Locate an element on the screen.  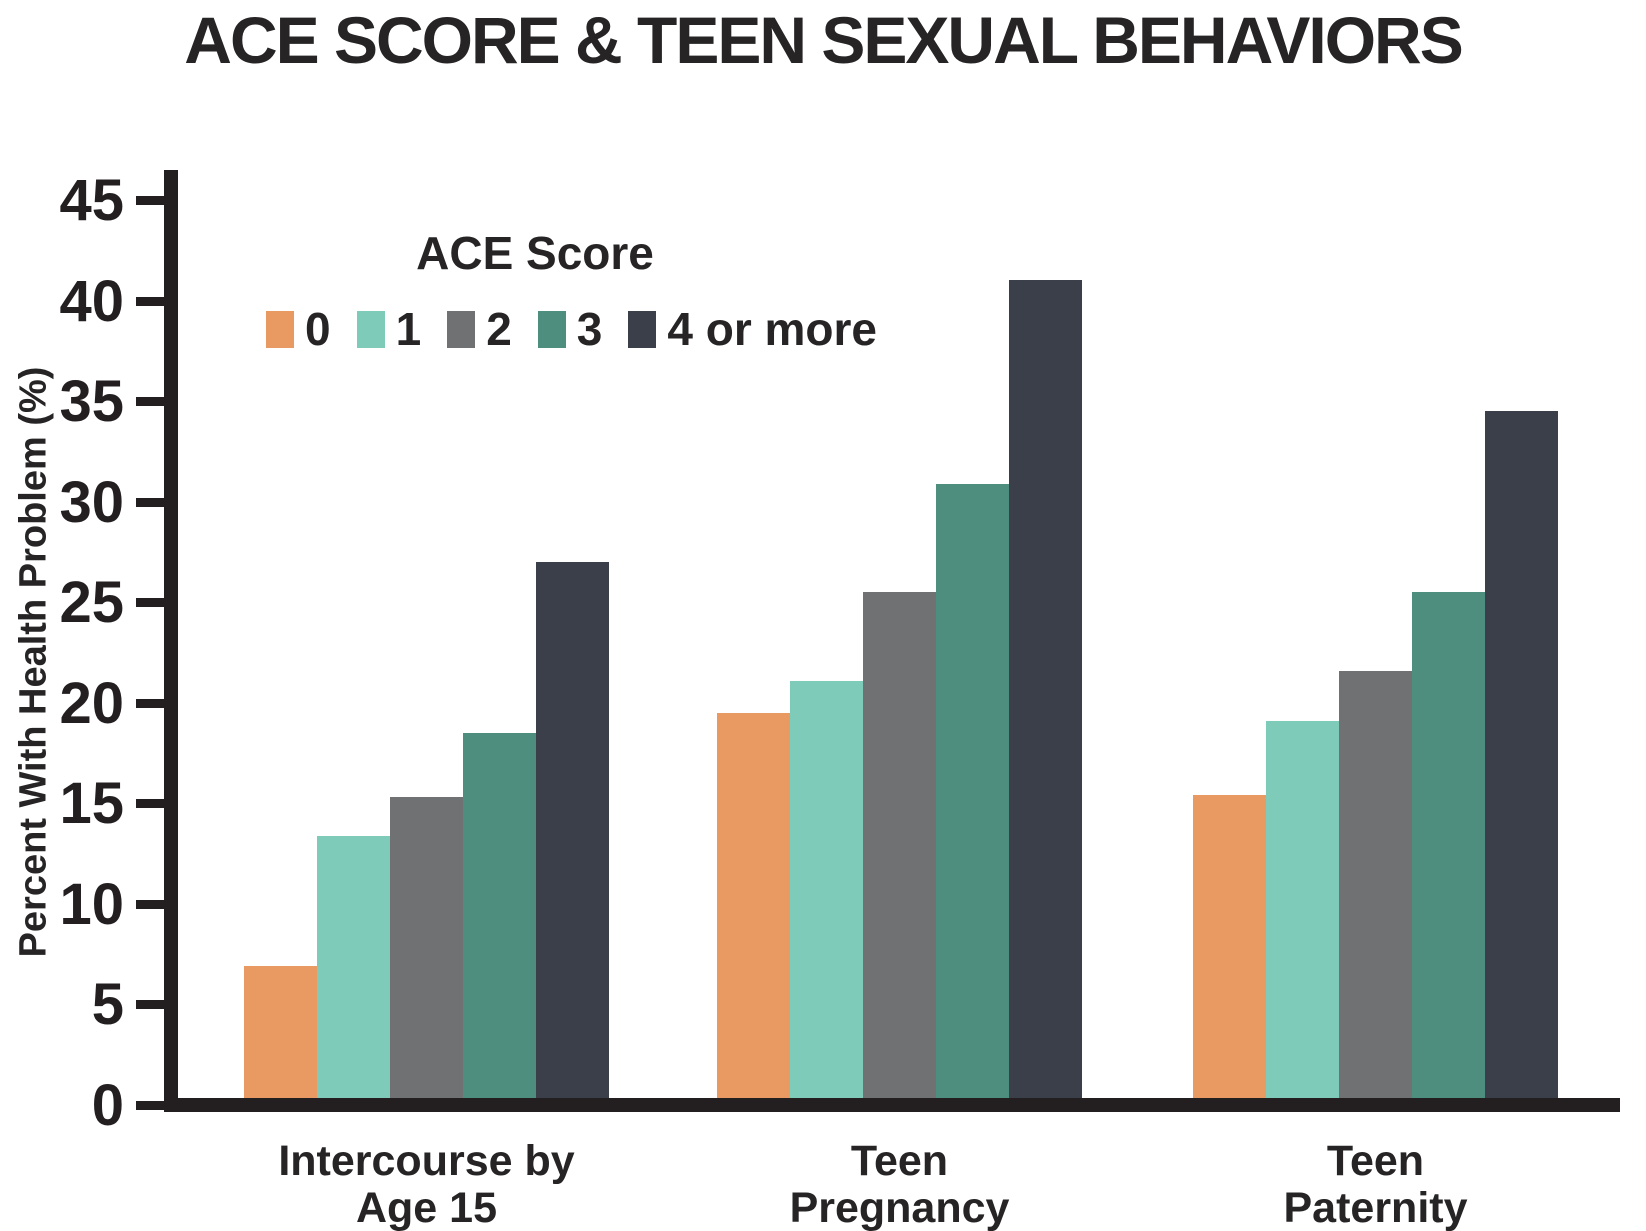
bar-group2-ace-4-or-more is located at coordinates (1045, 692).